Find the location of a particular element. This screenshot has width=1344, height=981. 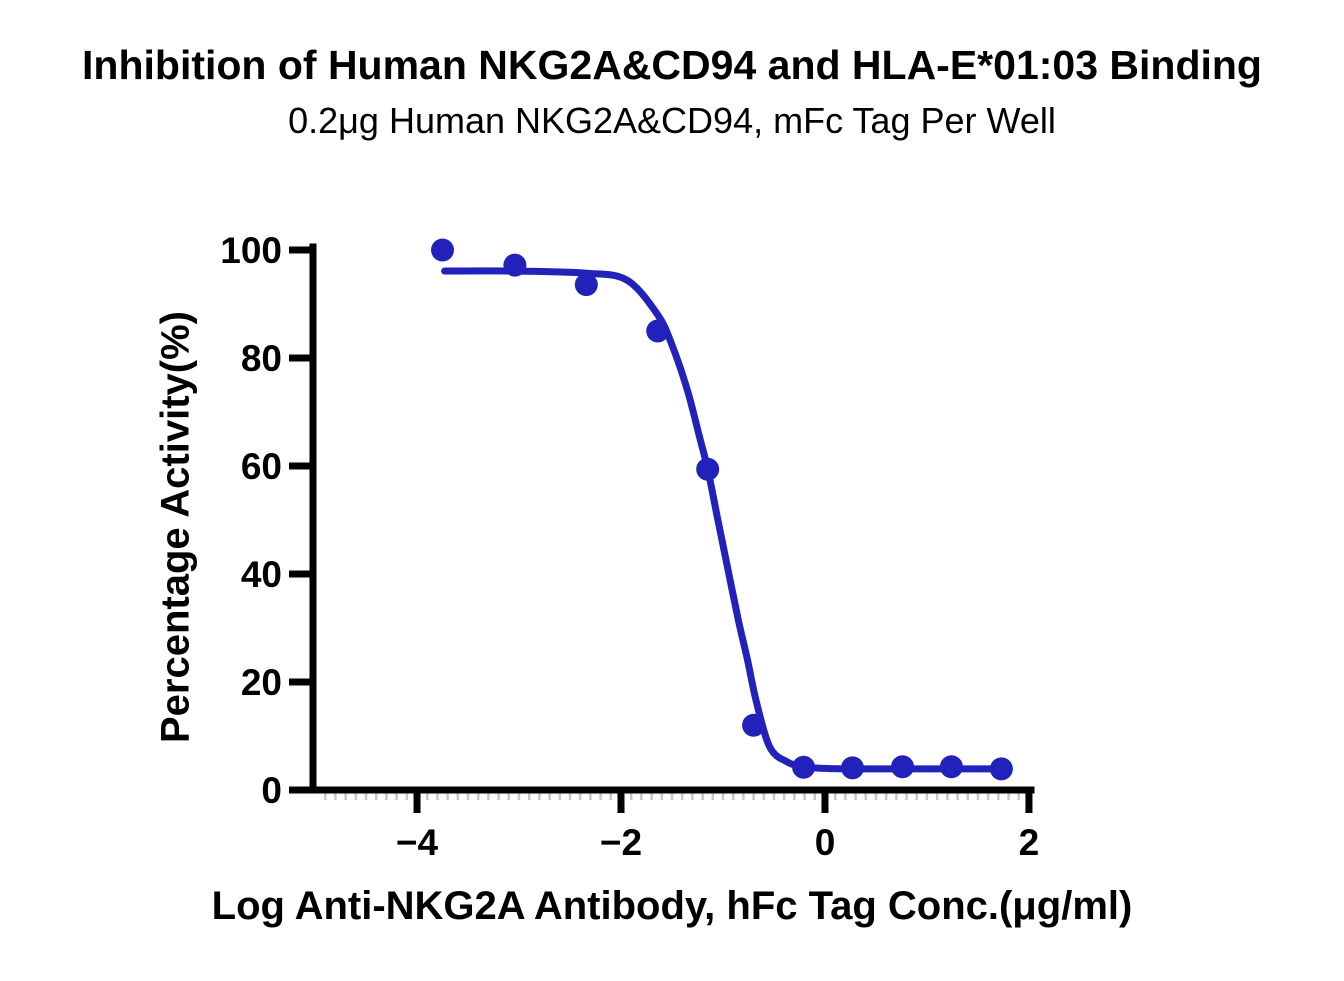

y-tick-label: 80 is located at coordinates (261, 358).